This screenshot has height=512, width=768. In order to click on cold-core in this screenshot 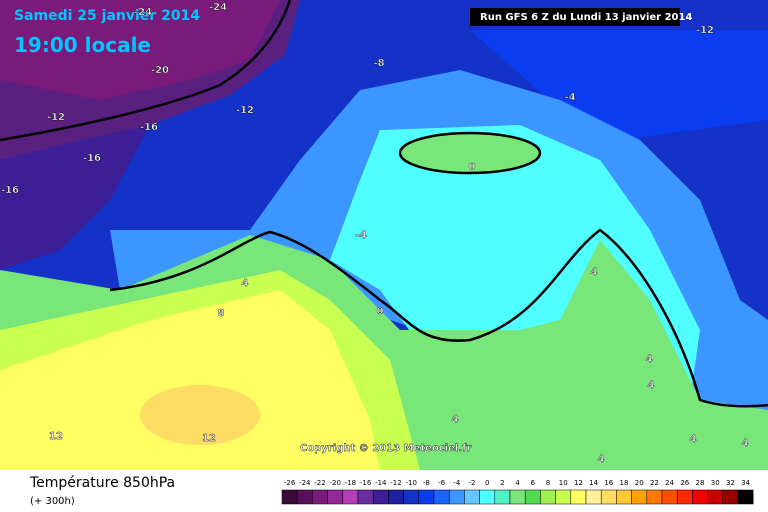, I will do `click(140, 50)`.